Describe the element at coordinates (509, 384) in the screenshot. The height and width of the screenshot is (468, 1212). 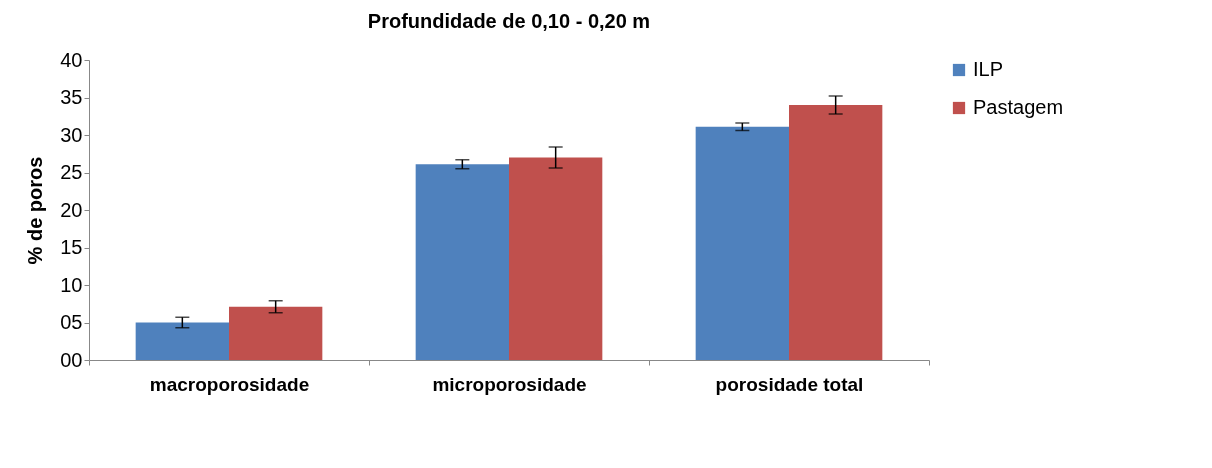
I see `x-tick-label: microporosidade` at that location.